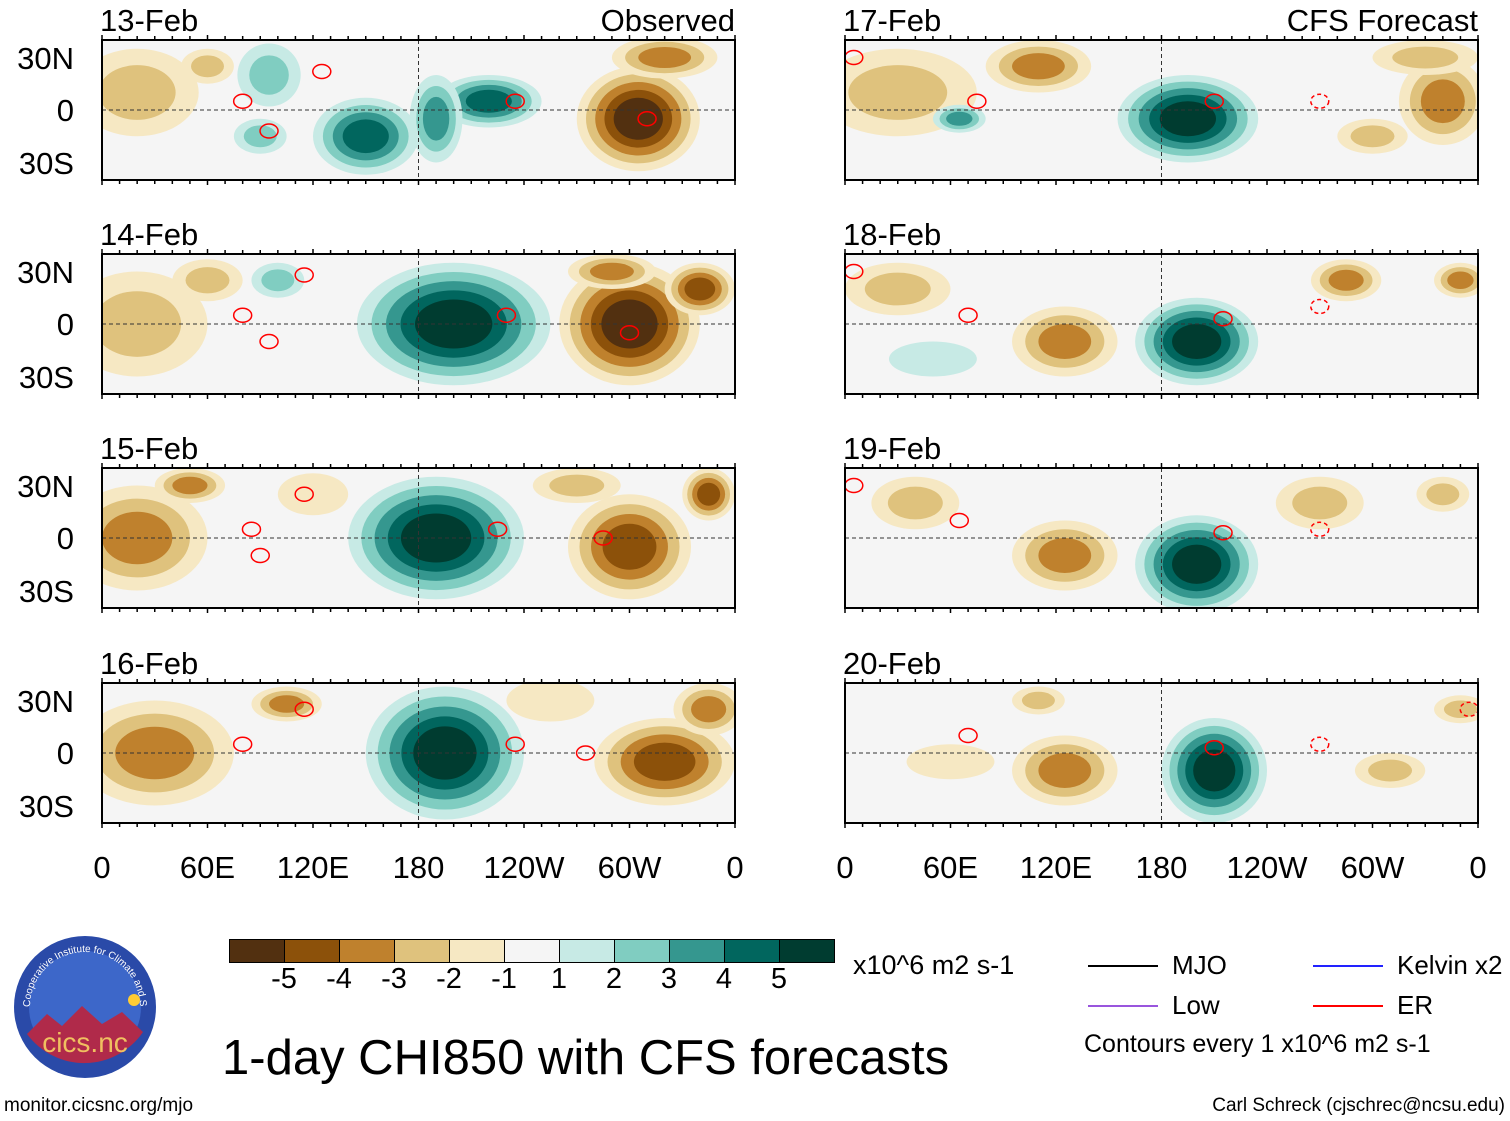 This screenshot has height=1121, width=1510. I want to click on lon-tick-label: 180, so click(418, 867).